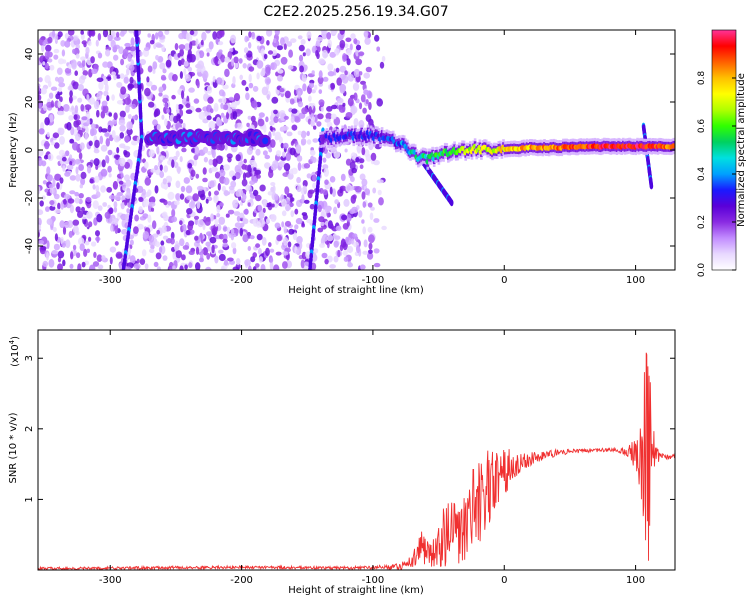  I want to click on colorbar-swatch, so click(724, 150).